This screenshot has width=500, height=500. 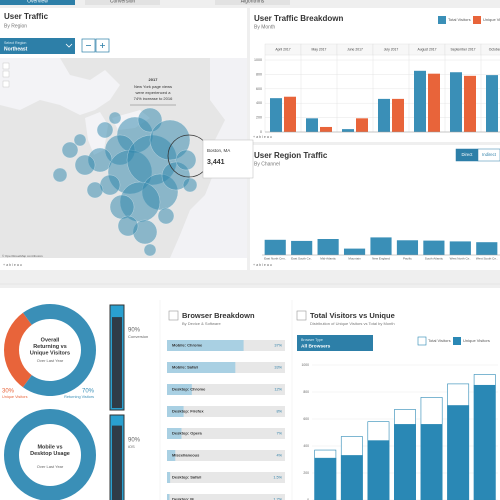 What do you see at coordinates (154, 92) in the screenshot?
I see `annotation: were experienced a` at bounding box center [154, 92].